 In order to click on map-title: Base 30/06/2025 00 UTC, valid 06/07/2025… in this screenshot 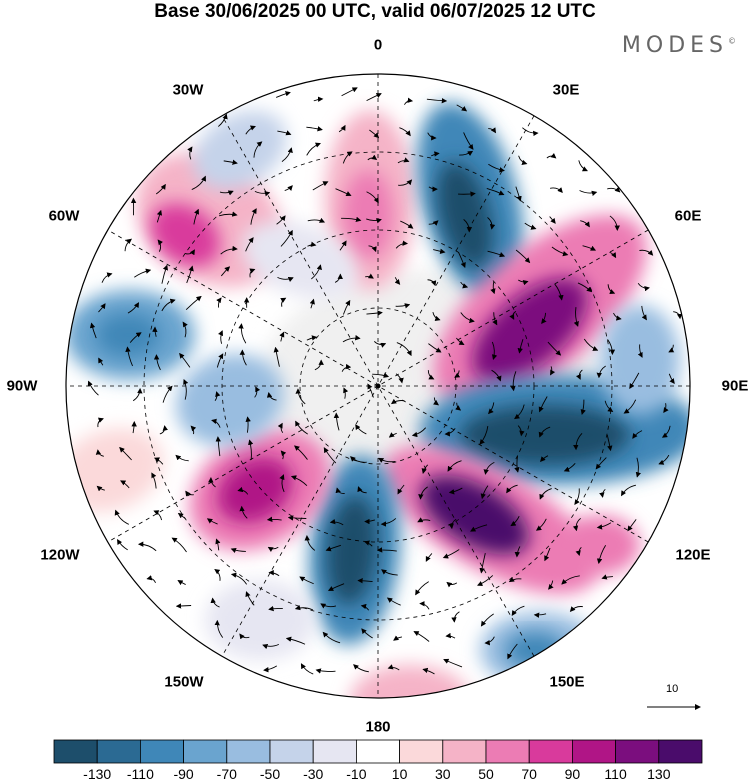, I will do `click(375, 11)`.